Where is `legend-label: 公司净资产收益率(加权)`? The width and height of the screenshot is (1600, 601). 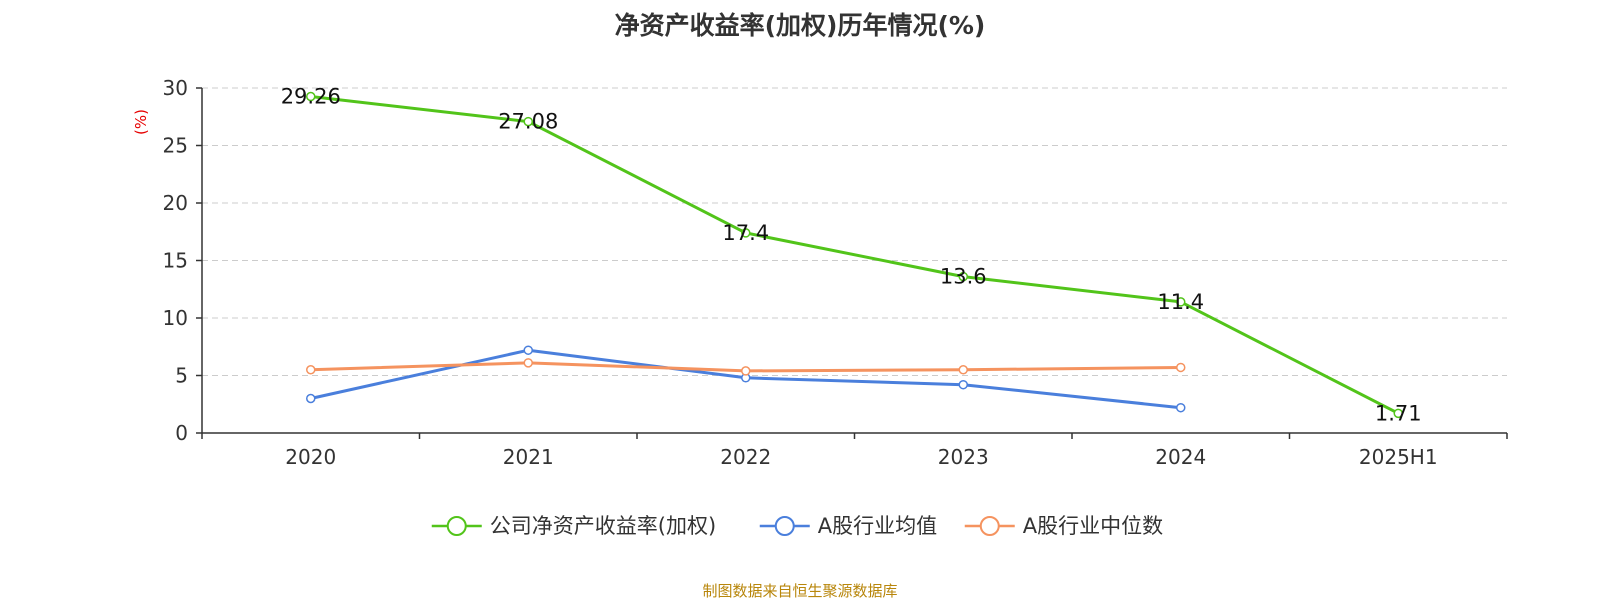 legend-label: 公司净资产收益率(加权) is located at coordinates (603, 526).